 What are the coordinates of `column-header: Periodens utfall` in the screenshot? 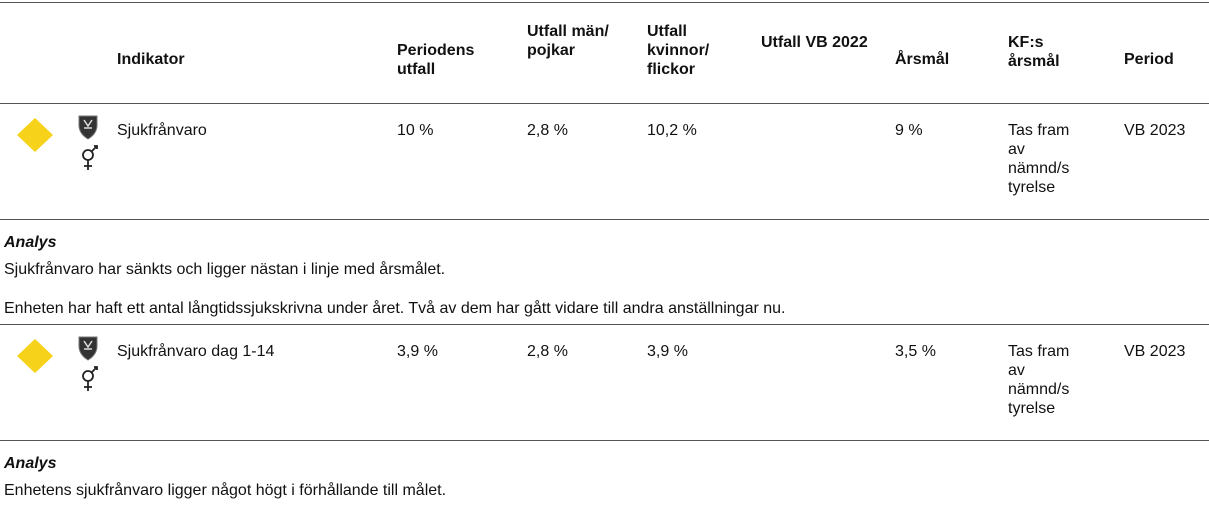 It's located at (436, 60).